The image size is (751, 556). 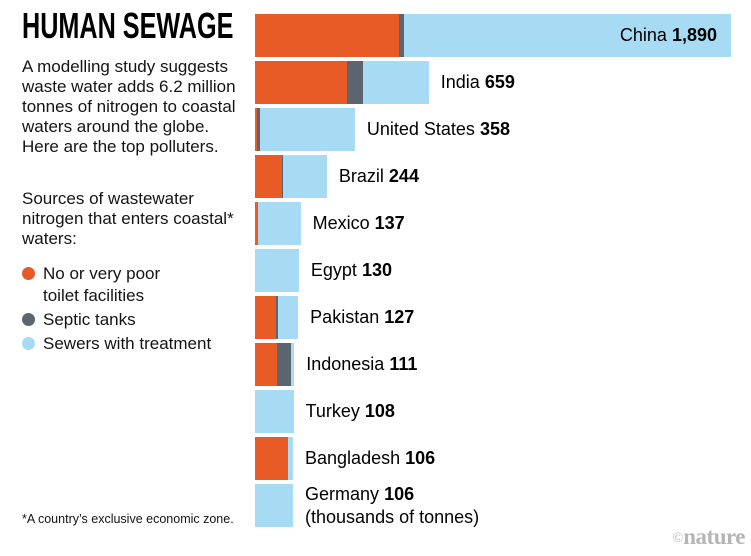 I want to click on country-name: Pakistan, so click(x=345, y=317).